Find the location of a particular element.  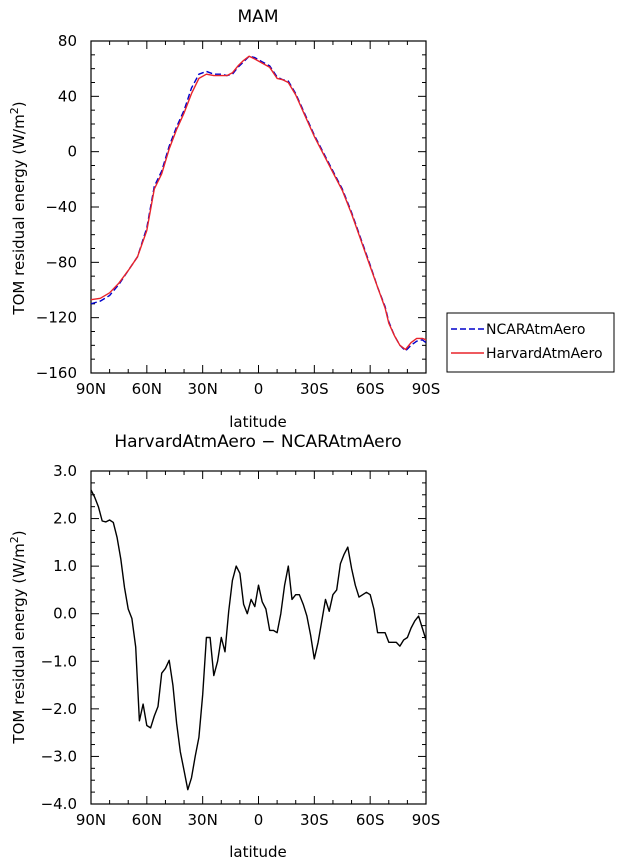

y-tick-label: 0 is located at coordinates (72, 152).